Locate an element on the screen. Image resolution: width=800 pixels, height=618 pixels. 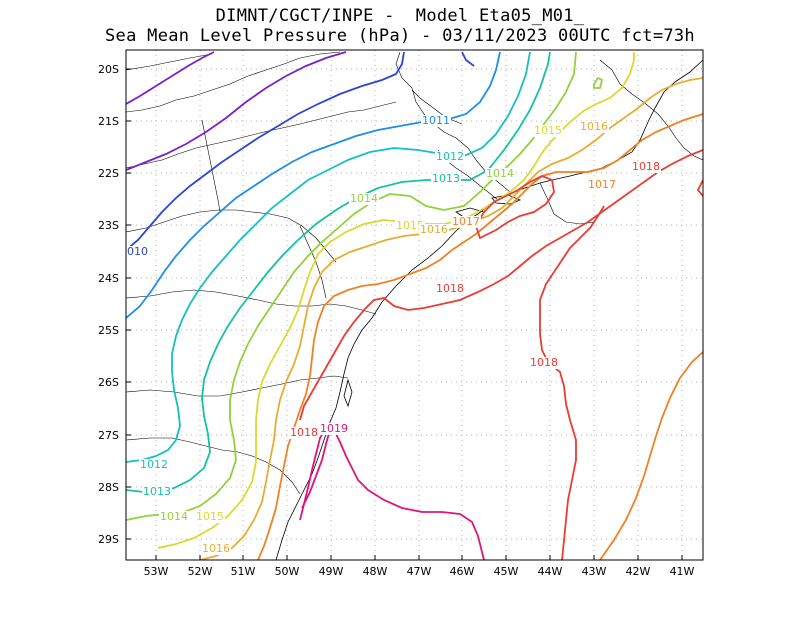
contour-label: 1019 is located at coordinates (334, 428).